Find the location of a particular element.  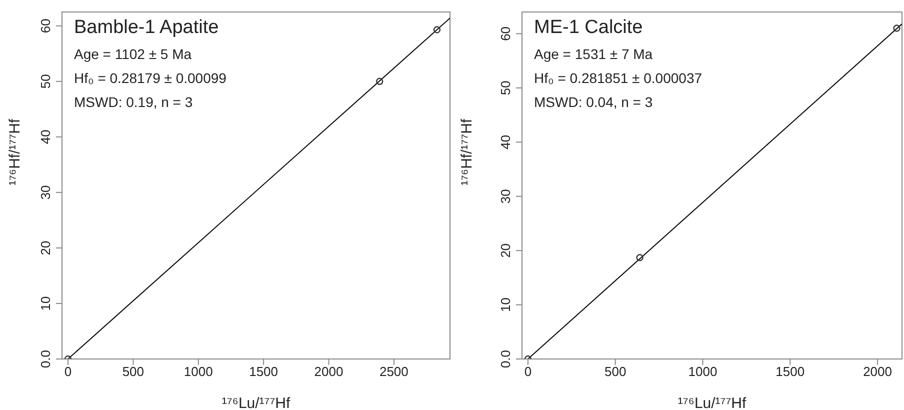

annotation: Hf₀ = 0.28179 ± 0.00099 is located at coordinates (150, 78).